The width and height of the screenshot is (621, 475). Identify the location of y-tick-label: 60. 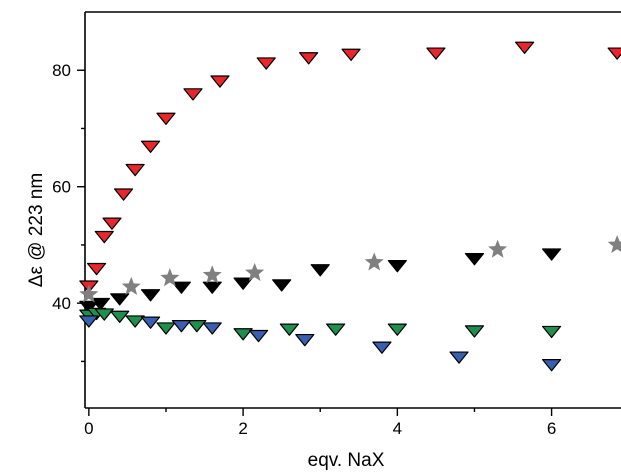
(61, 187).